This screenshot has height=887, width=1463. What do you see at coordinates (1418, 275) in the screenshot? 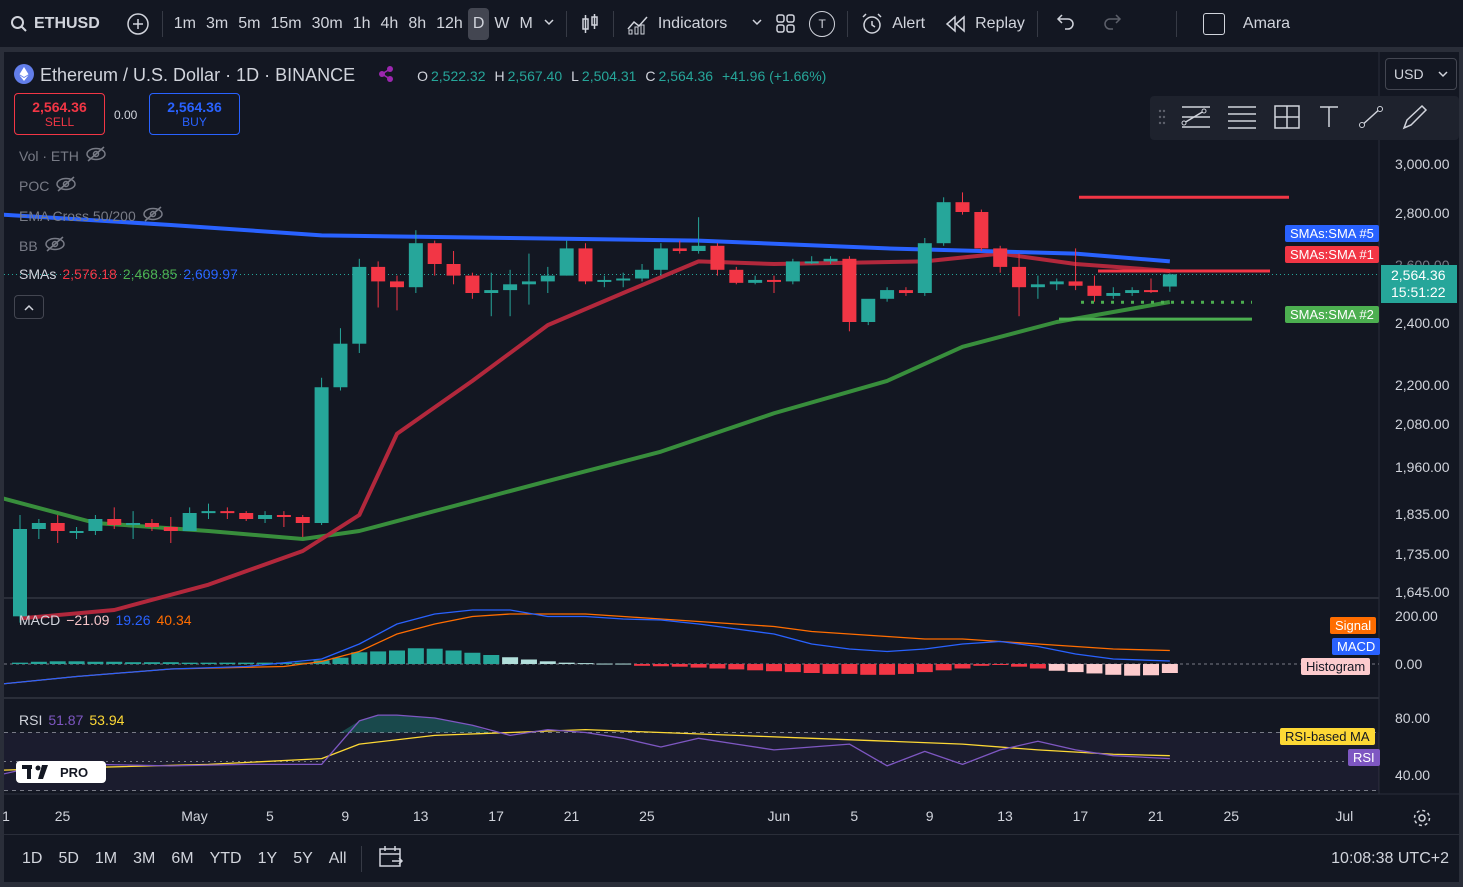
I see `last-price: 2,564.36` at bounding box center [1418, 275].